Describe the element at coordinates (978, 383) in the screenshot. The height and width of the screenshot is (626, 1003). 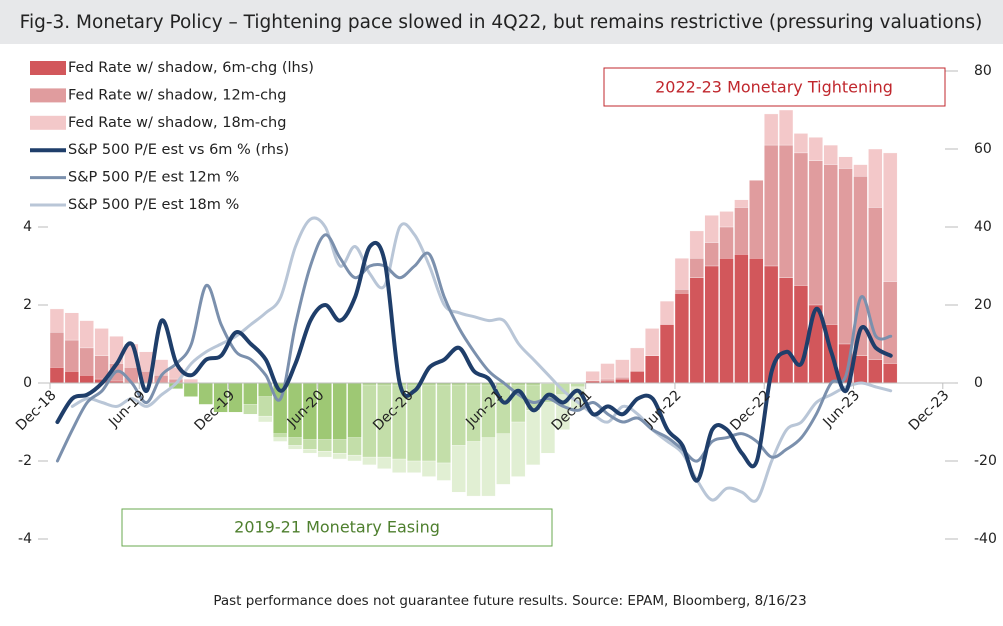
I see `y2-tick-label: 0` at that location.